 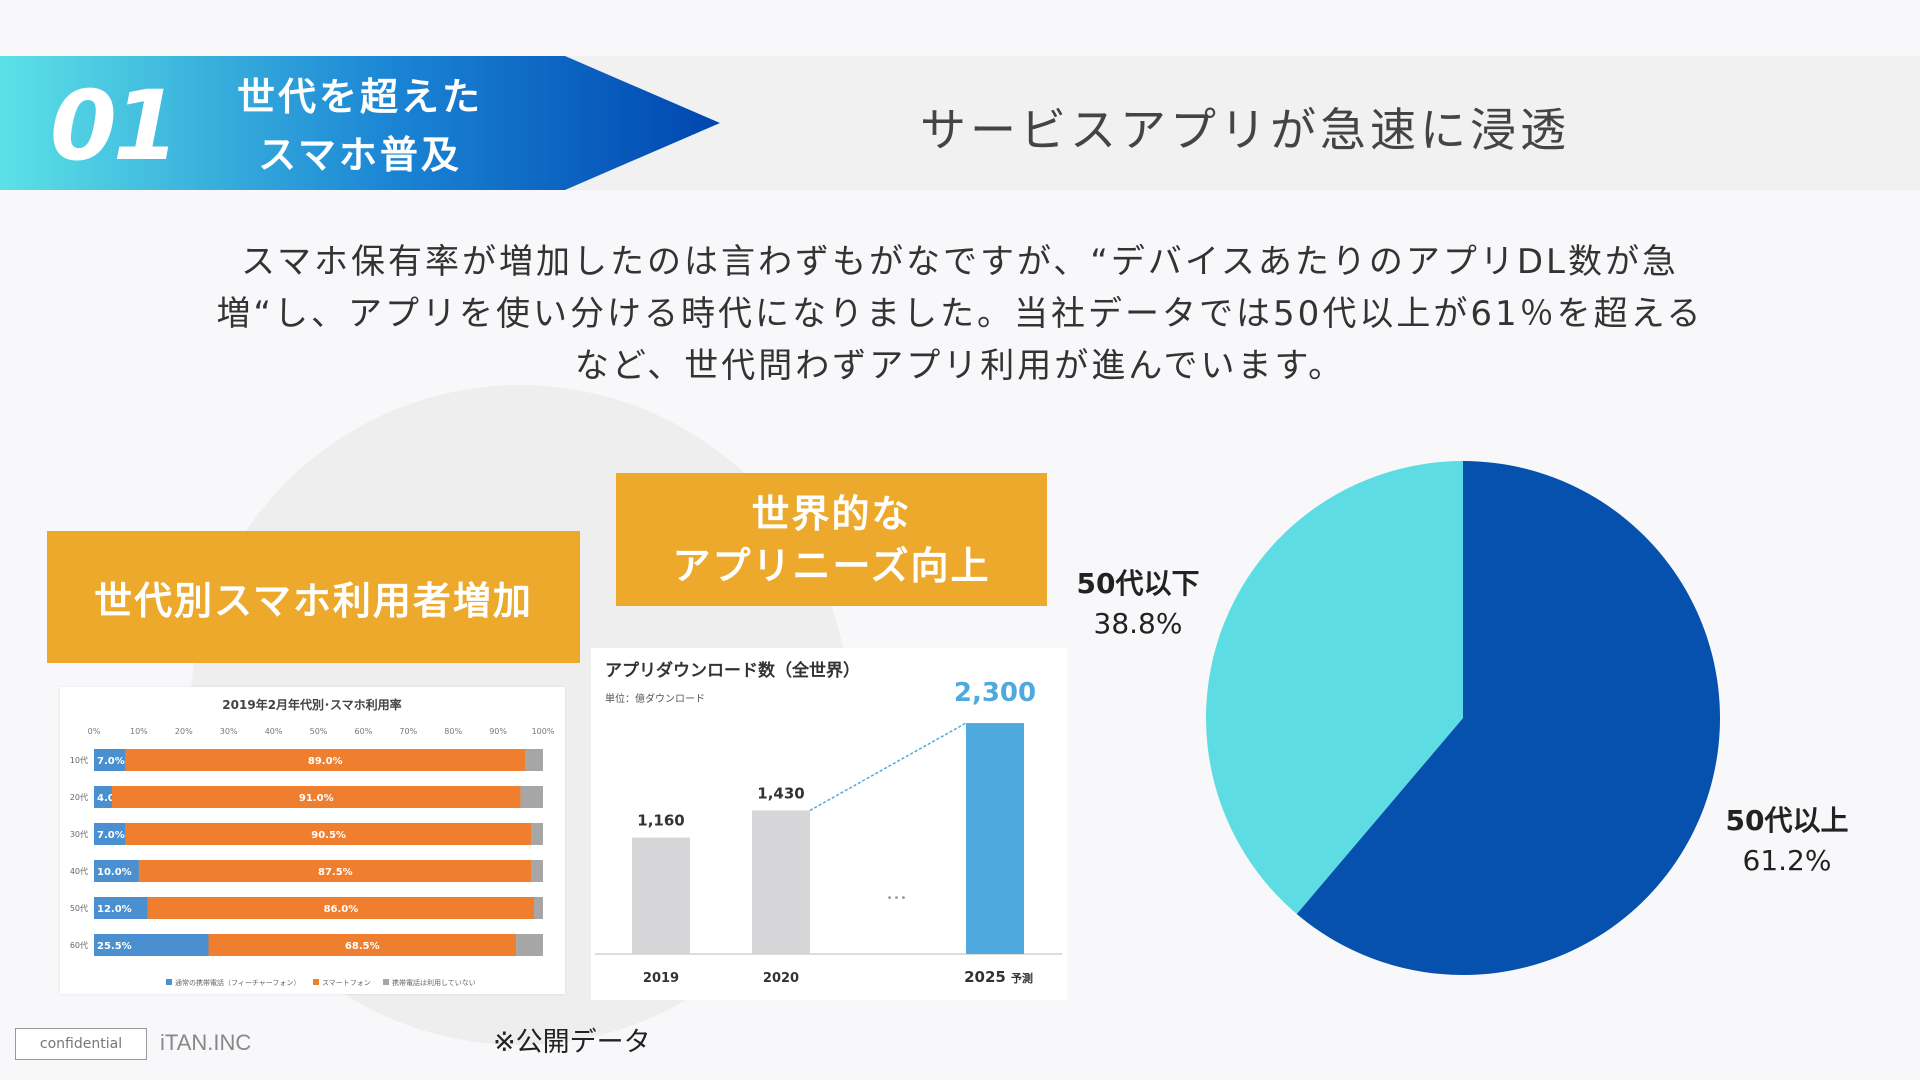 What do you see at coordinates (79, 760) in the screenshot?
I see `chart1-category-label: 10代` at bounding box center [79, 760].